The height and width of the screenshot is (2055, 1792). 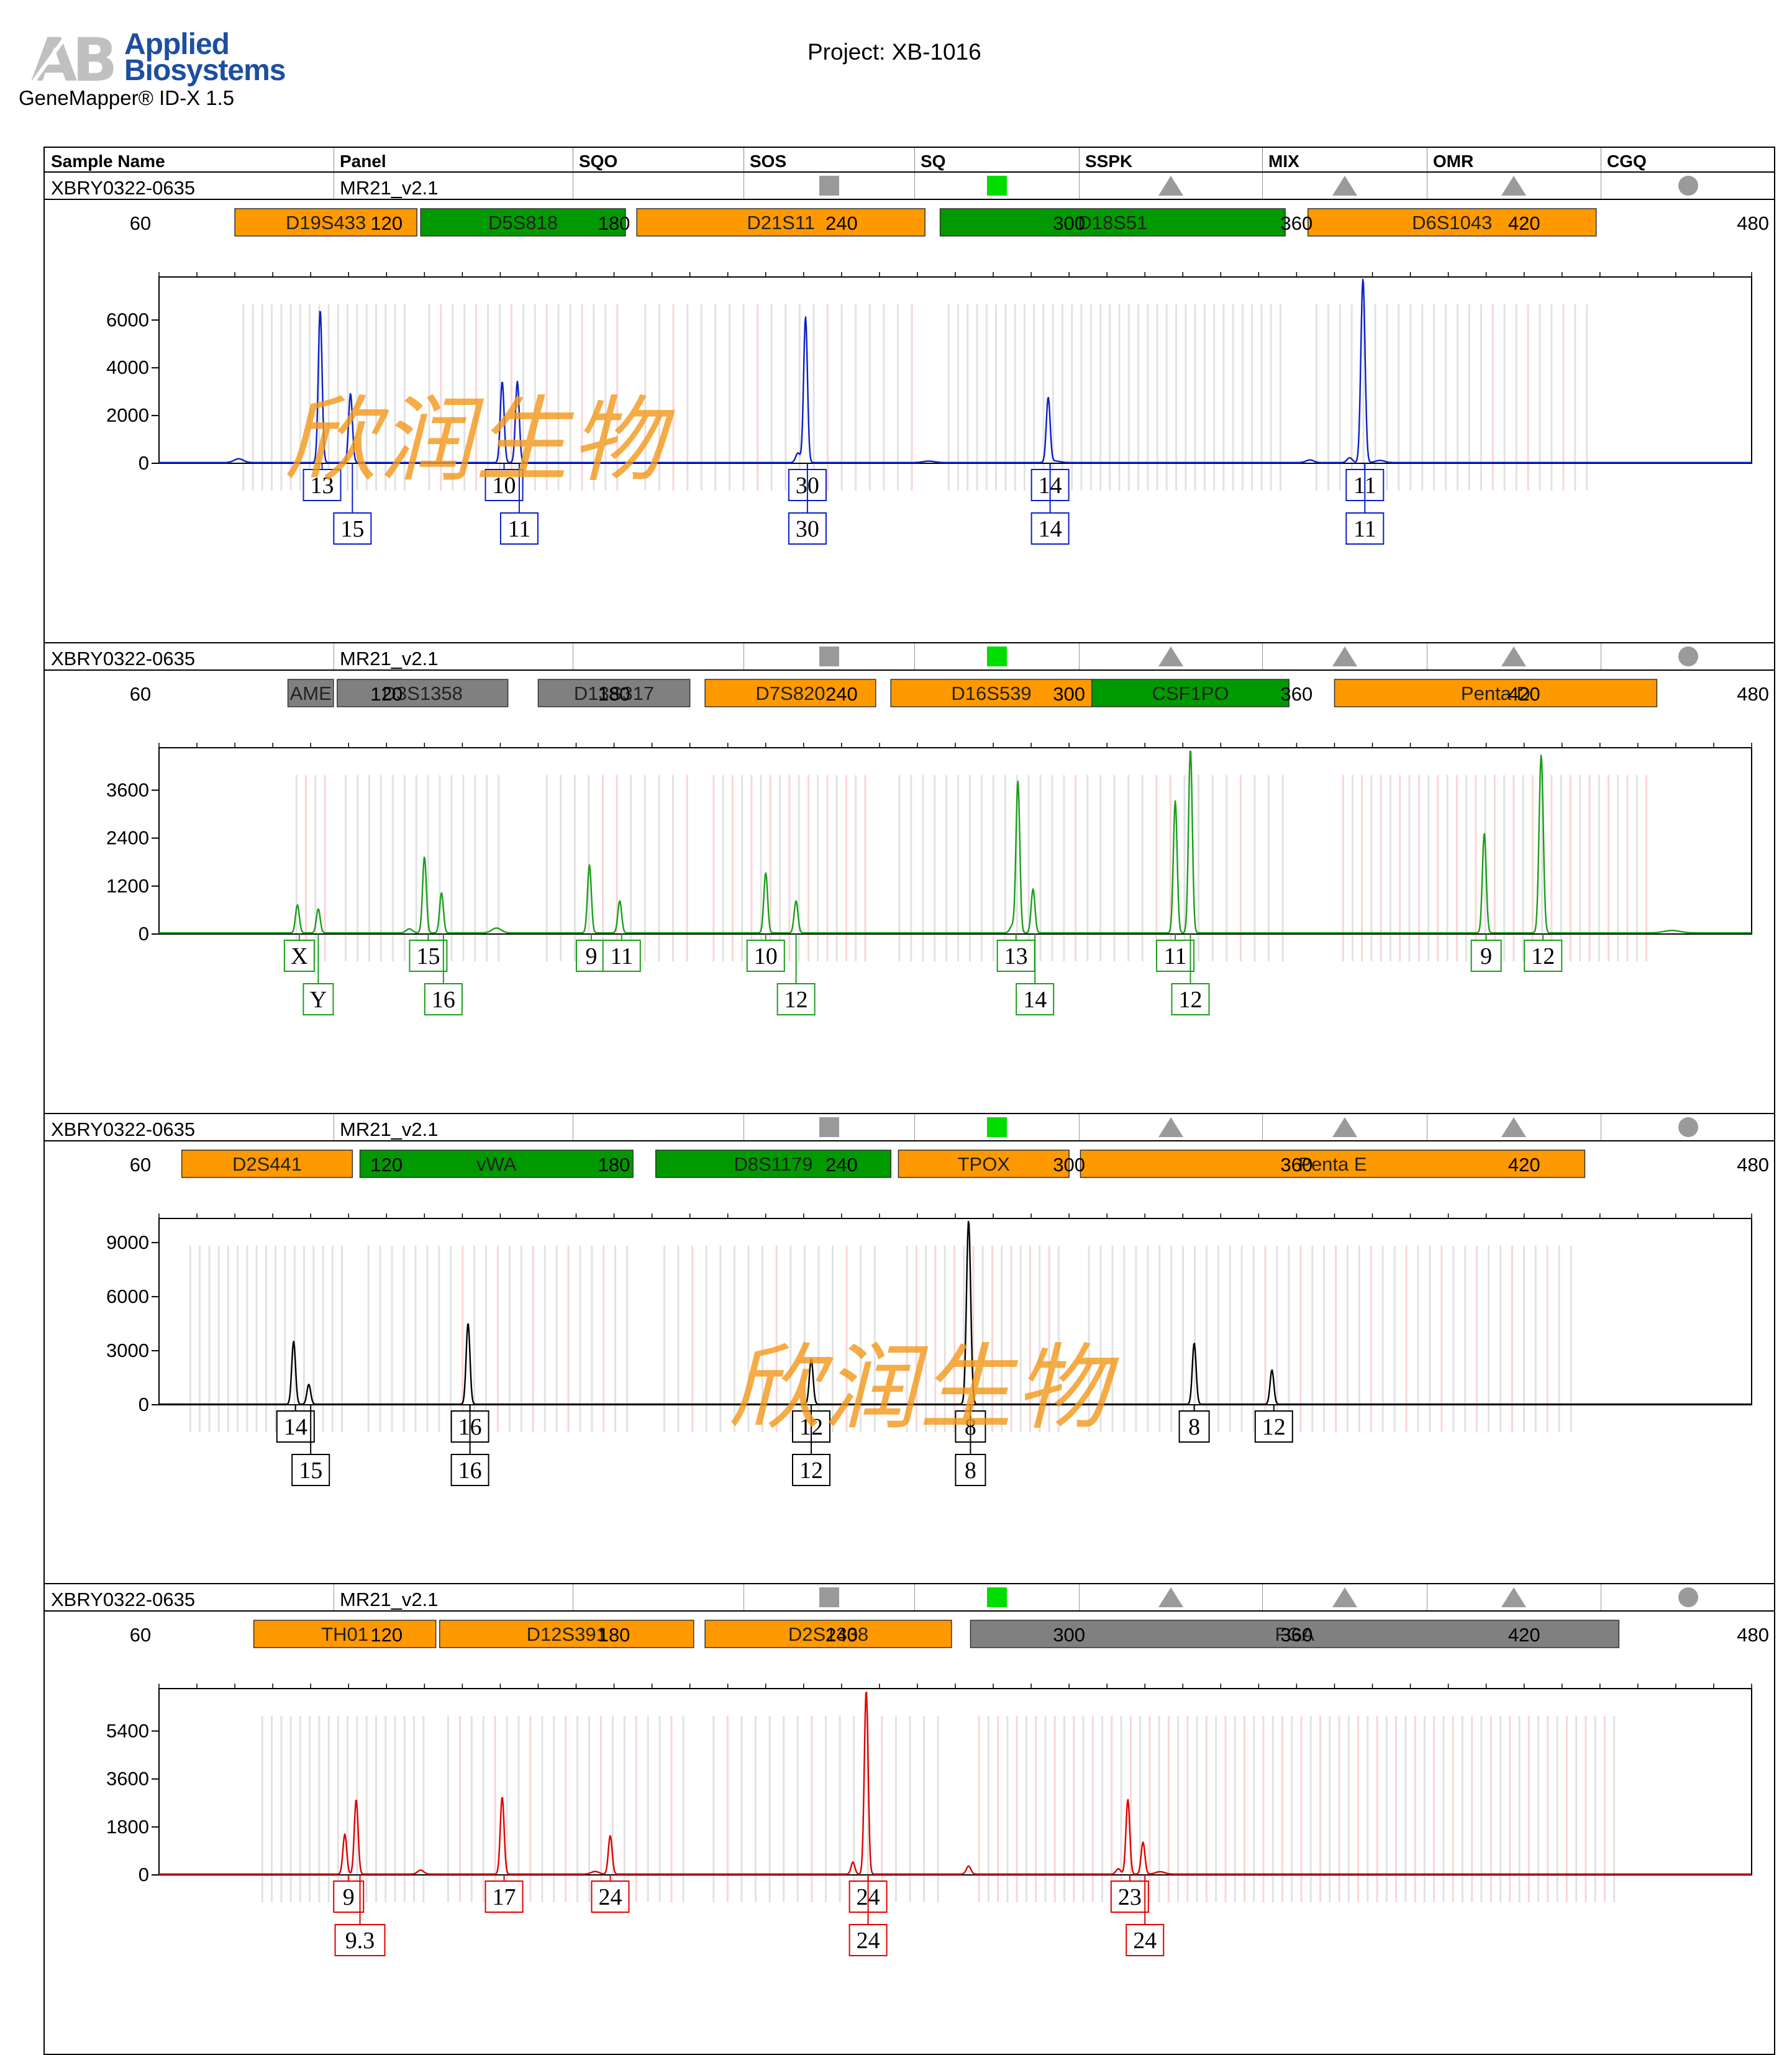 I want to click on locus-vwa: vWA, so click(x=496, y=1164).